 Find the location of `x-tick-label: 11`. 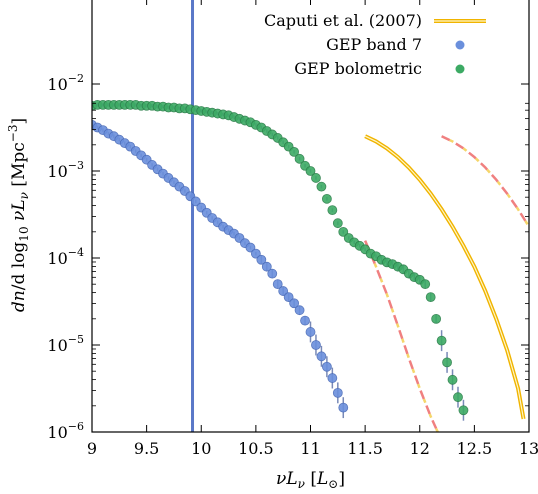

x-tick-label: 11 is located at coordinates (310, 448).